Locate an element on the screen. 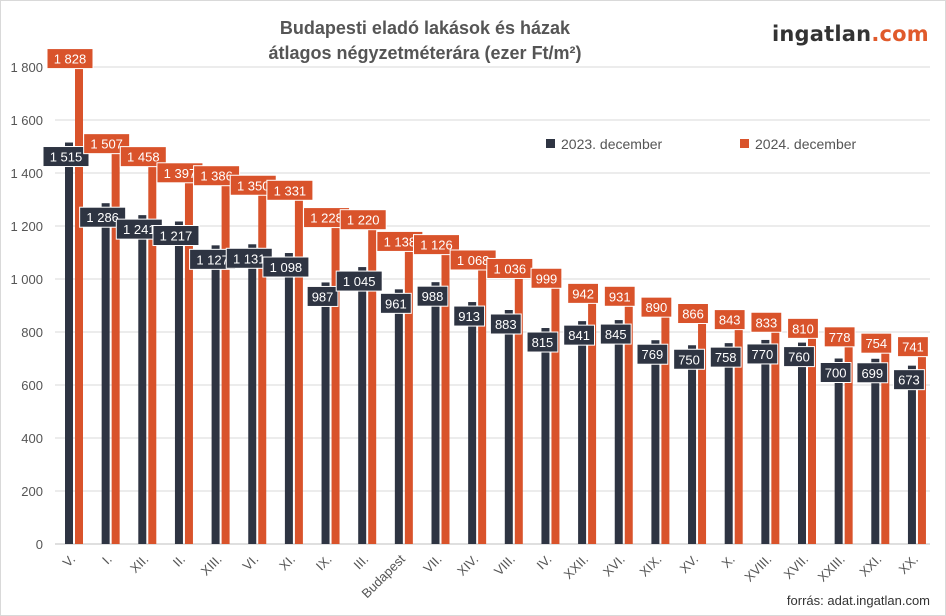 The height and width of the screenshot is (616, 946). legend-label-2023: 2023. december is located at coordinates (612, 144).